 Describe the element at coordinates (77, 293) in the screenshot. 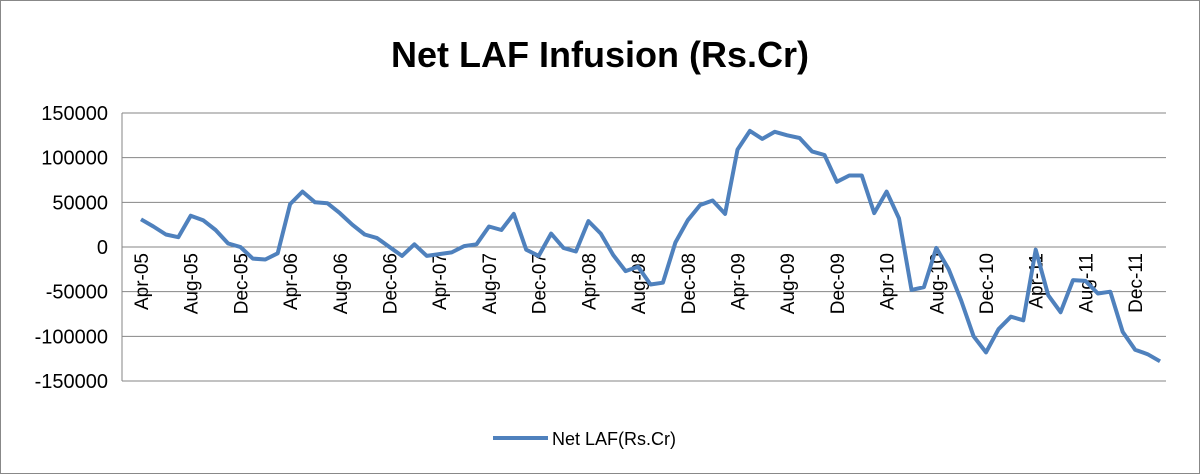

I see `y-tick-label: -50000` at that location.